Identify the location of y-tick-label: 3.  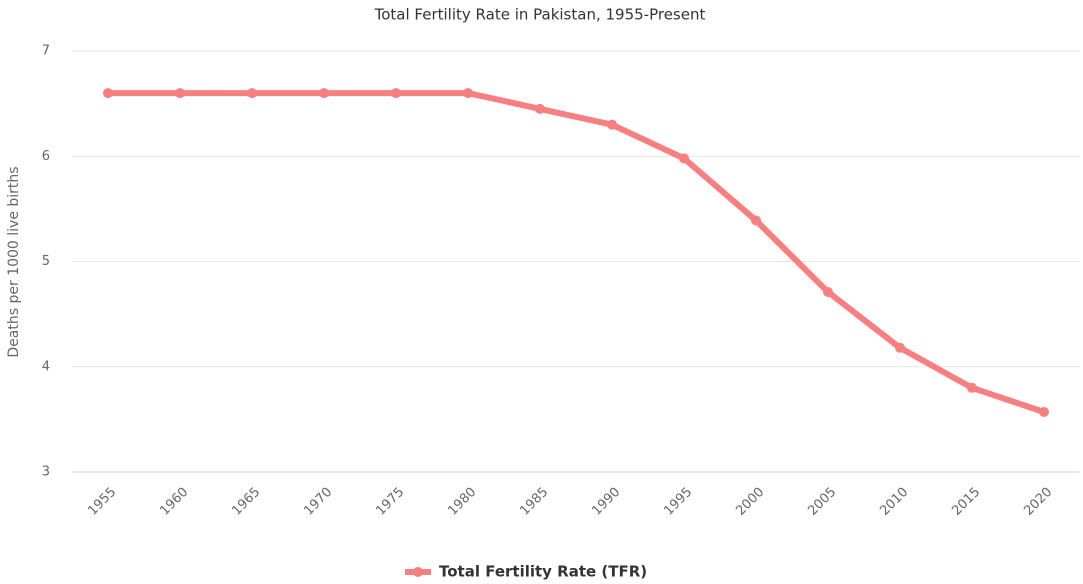
(46, 472).